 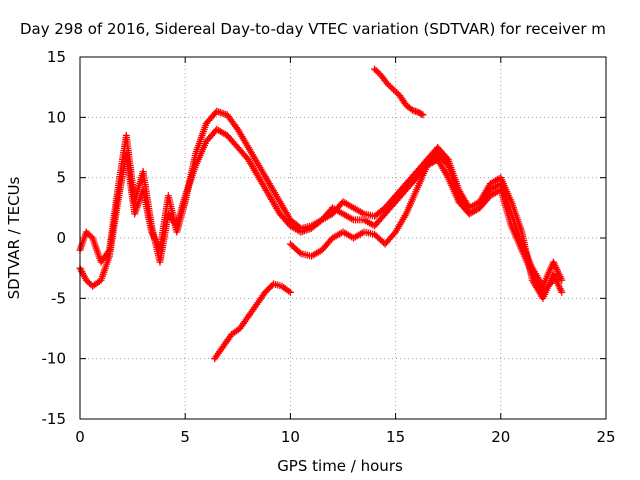 What do you see at coordinates (56, 117) in the screenshot?
I see `y-tick-label: 10` at bounding box center [56, 117].